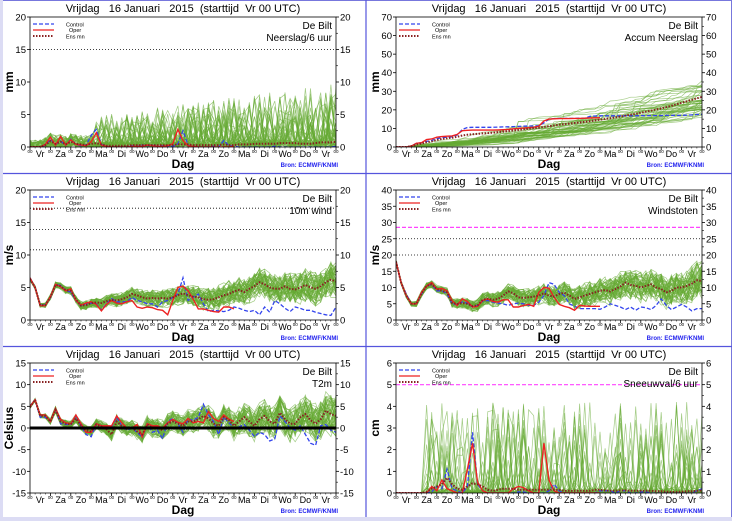  What do you see at coordinates (386, 92) in the screenshot?
I see `y-tick-label-left: 30` at bounding box center [386, 92].